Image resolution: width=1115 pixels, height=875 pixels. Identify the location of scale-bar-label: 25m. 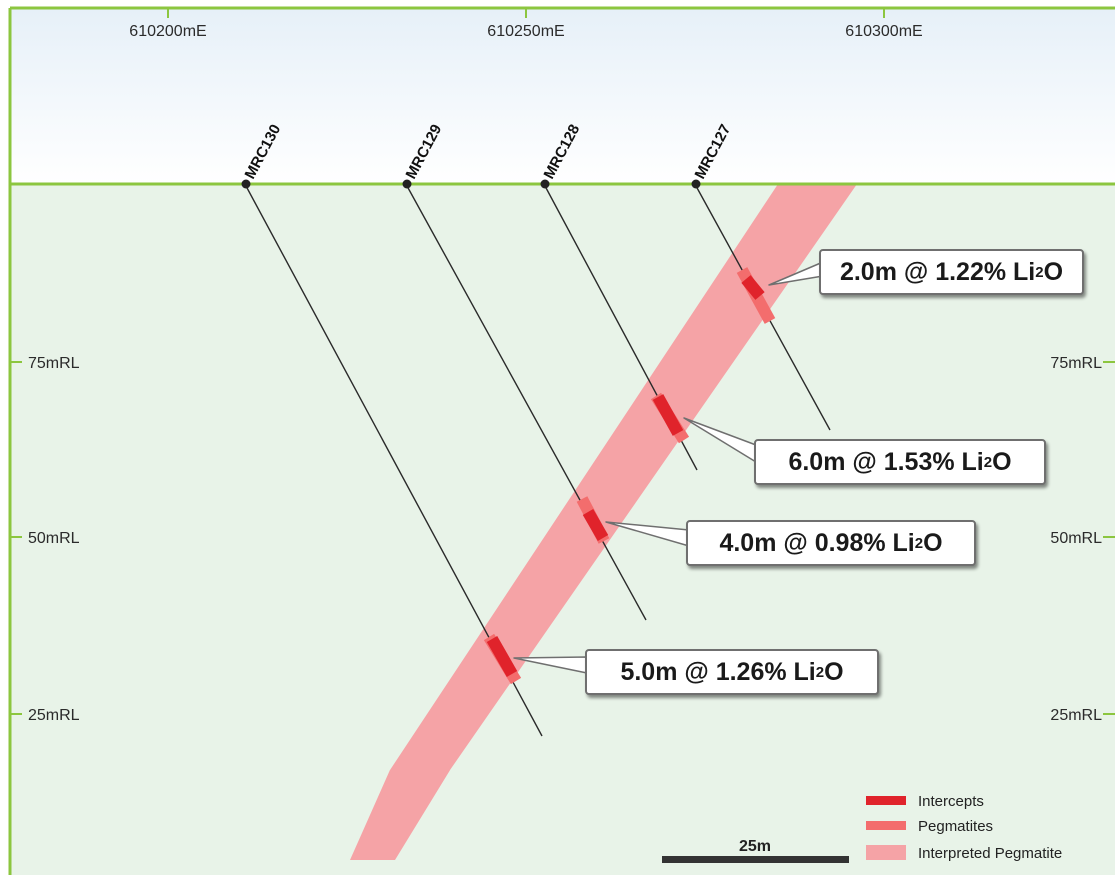
(755, 846).